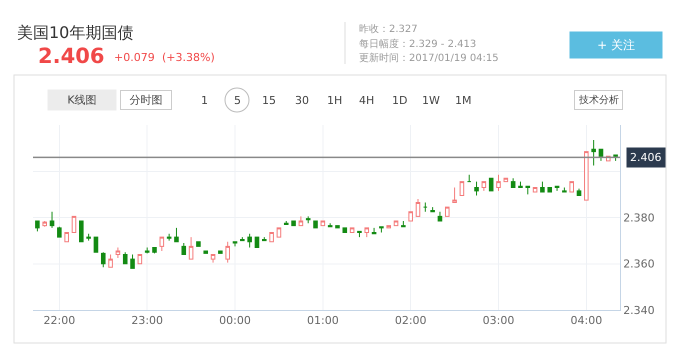 The height and width of the screenshot is (361, 698). I want to click on y-tick-label: 2.340, so click(639, 310).